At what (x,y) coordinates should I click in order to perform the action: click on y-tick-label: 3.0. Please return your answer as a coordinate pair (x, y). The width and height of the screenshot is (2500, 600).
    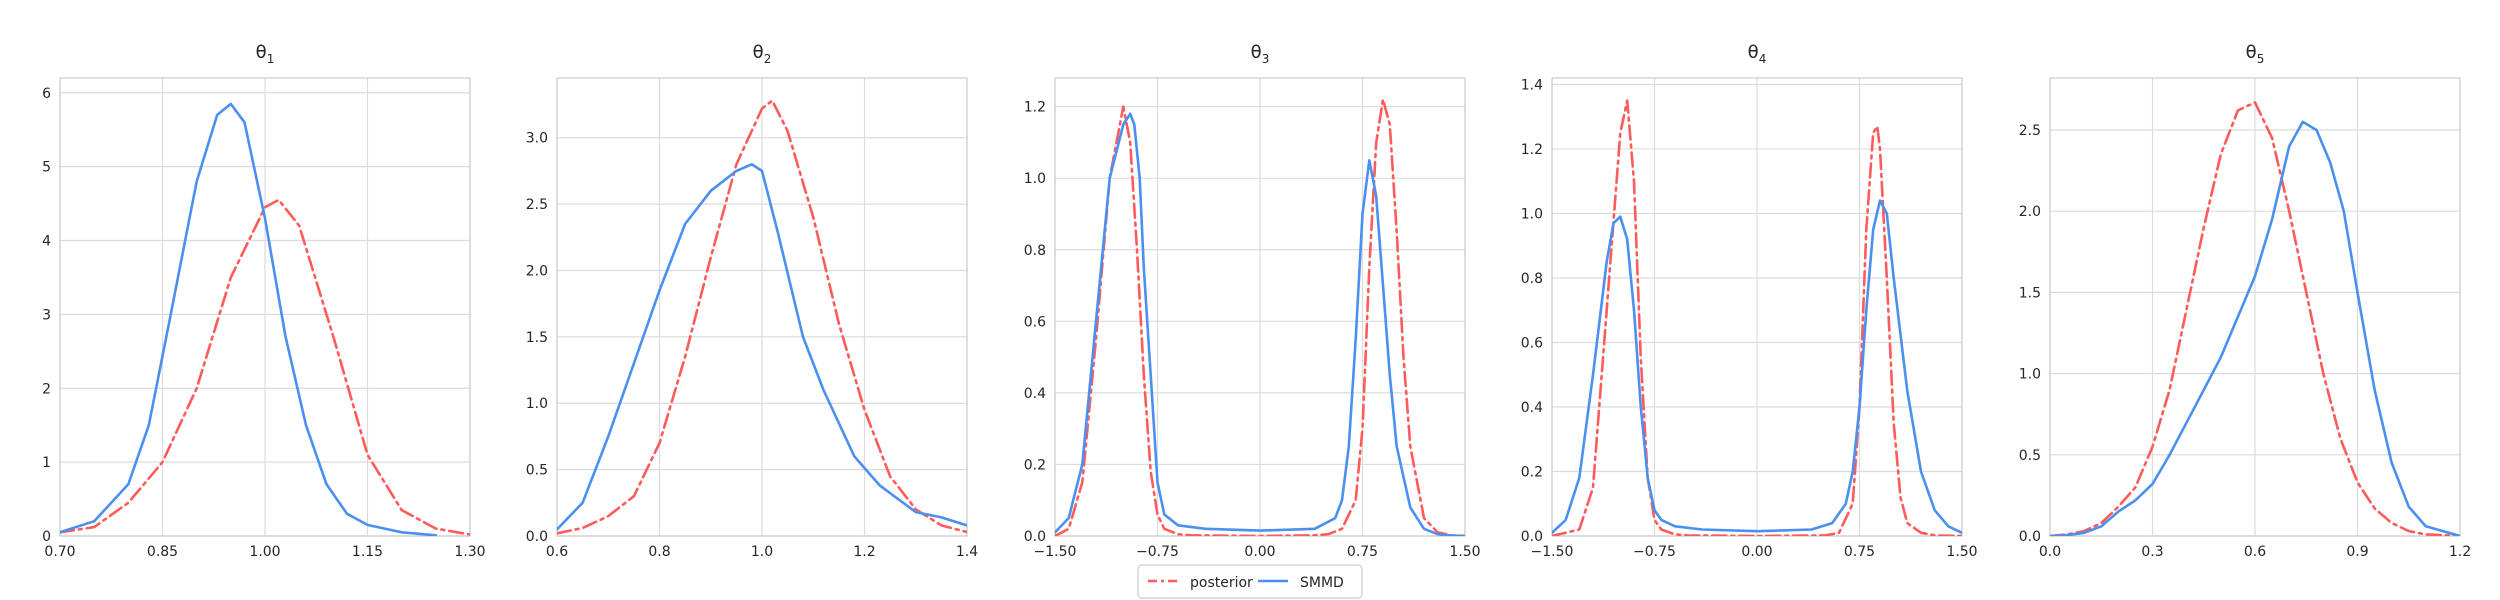
    Looking at the image, I should click on (537, 139).